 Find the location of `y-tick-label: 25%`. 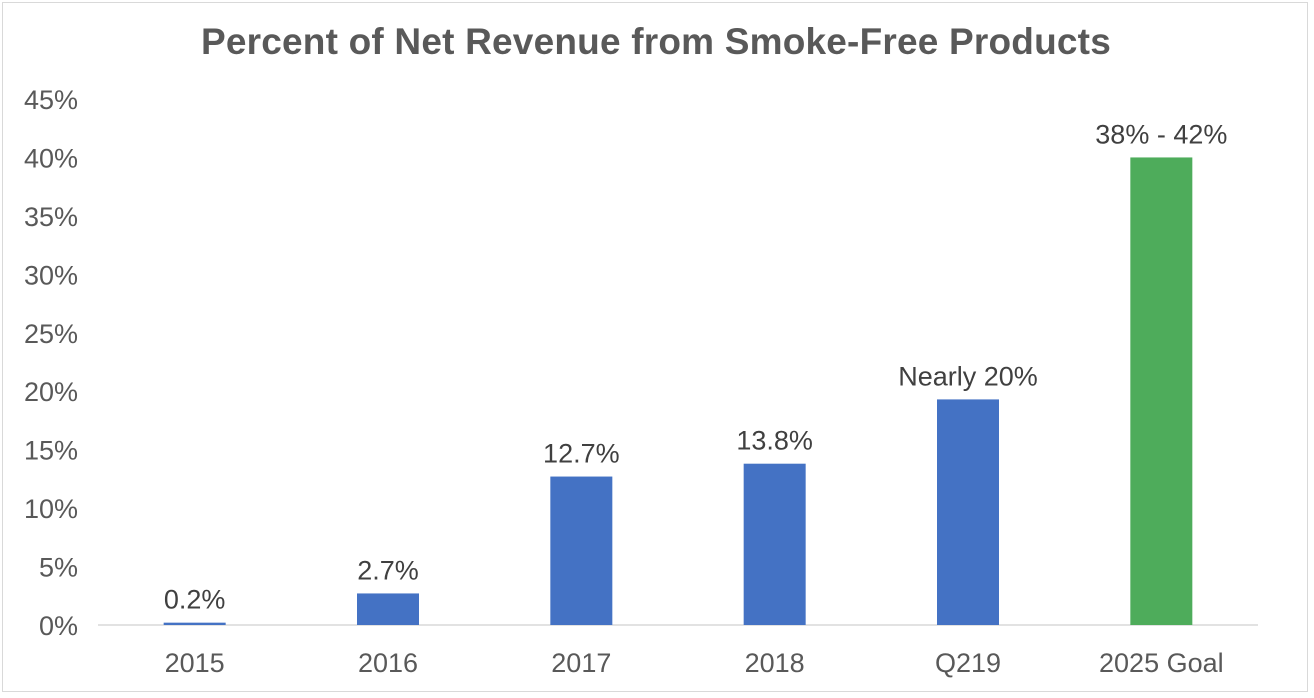

y-tick-label: 25% is located at coordinates (51, 334).